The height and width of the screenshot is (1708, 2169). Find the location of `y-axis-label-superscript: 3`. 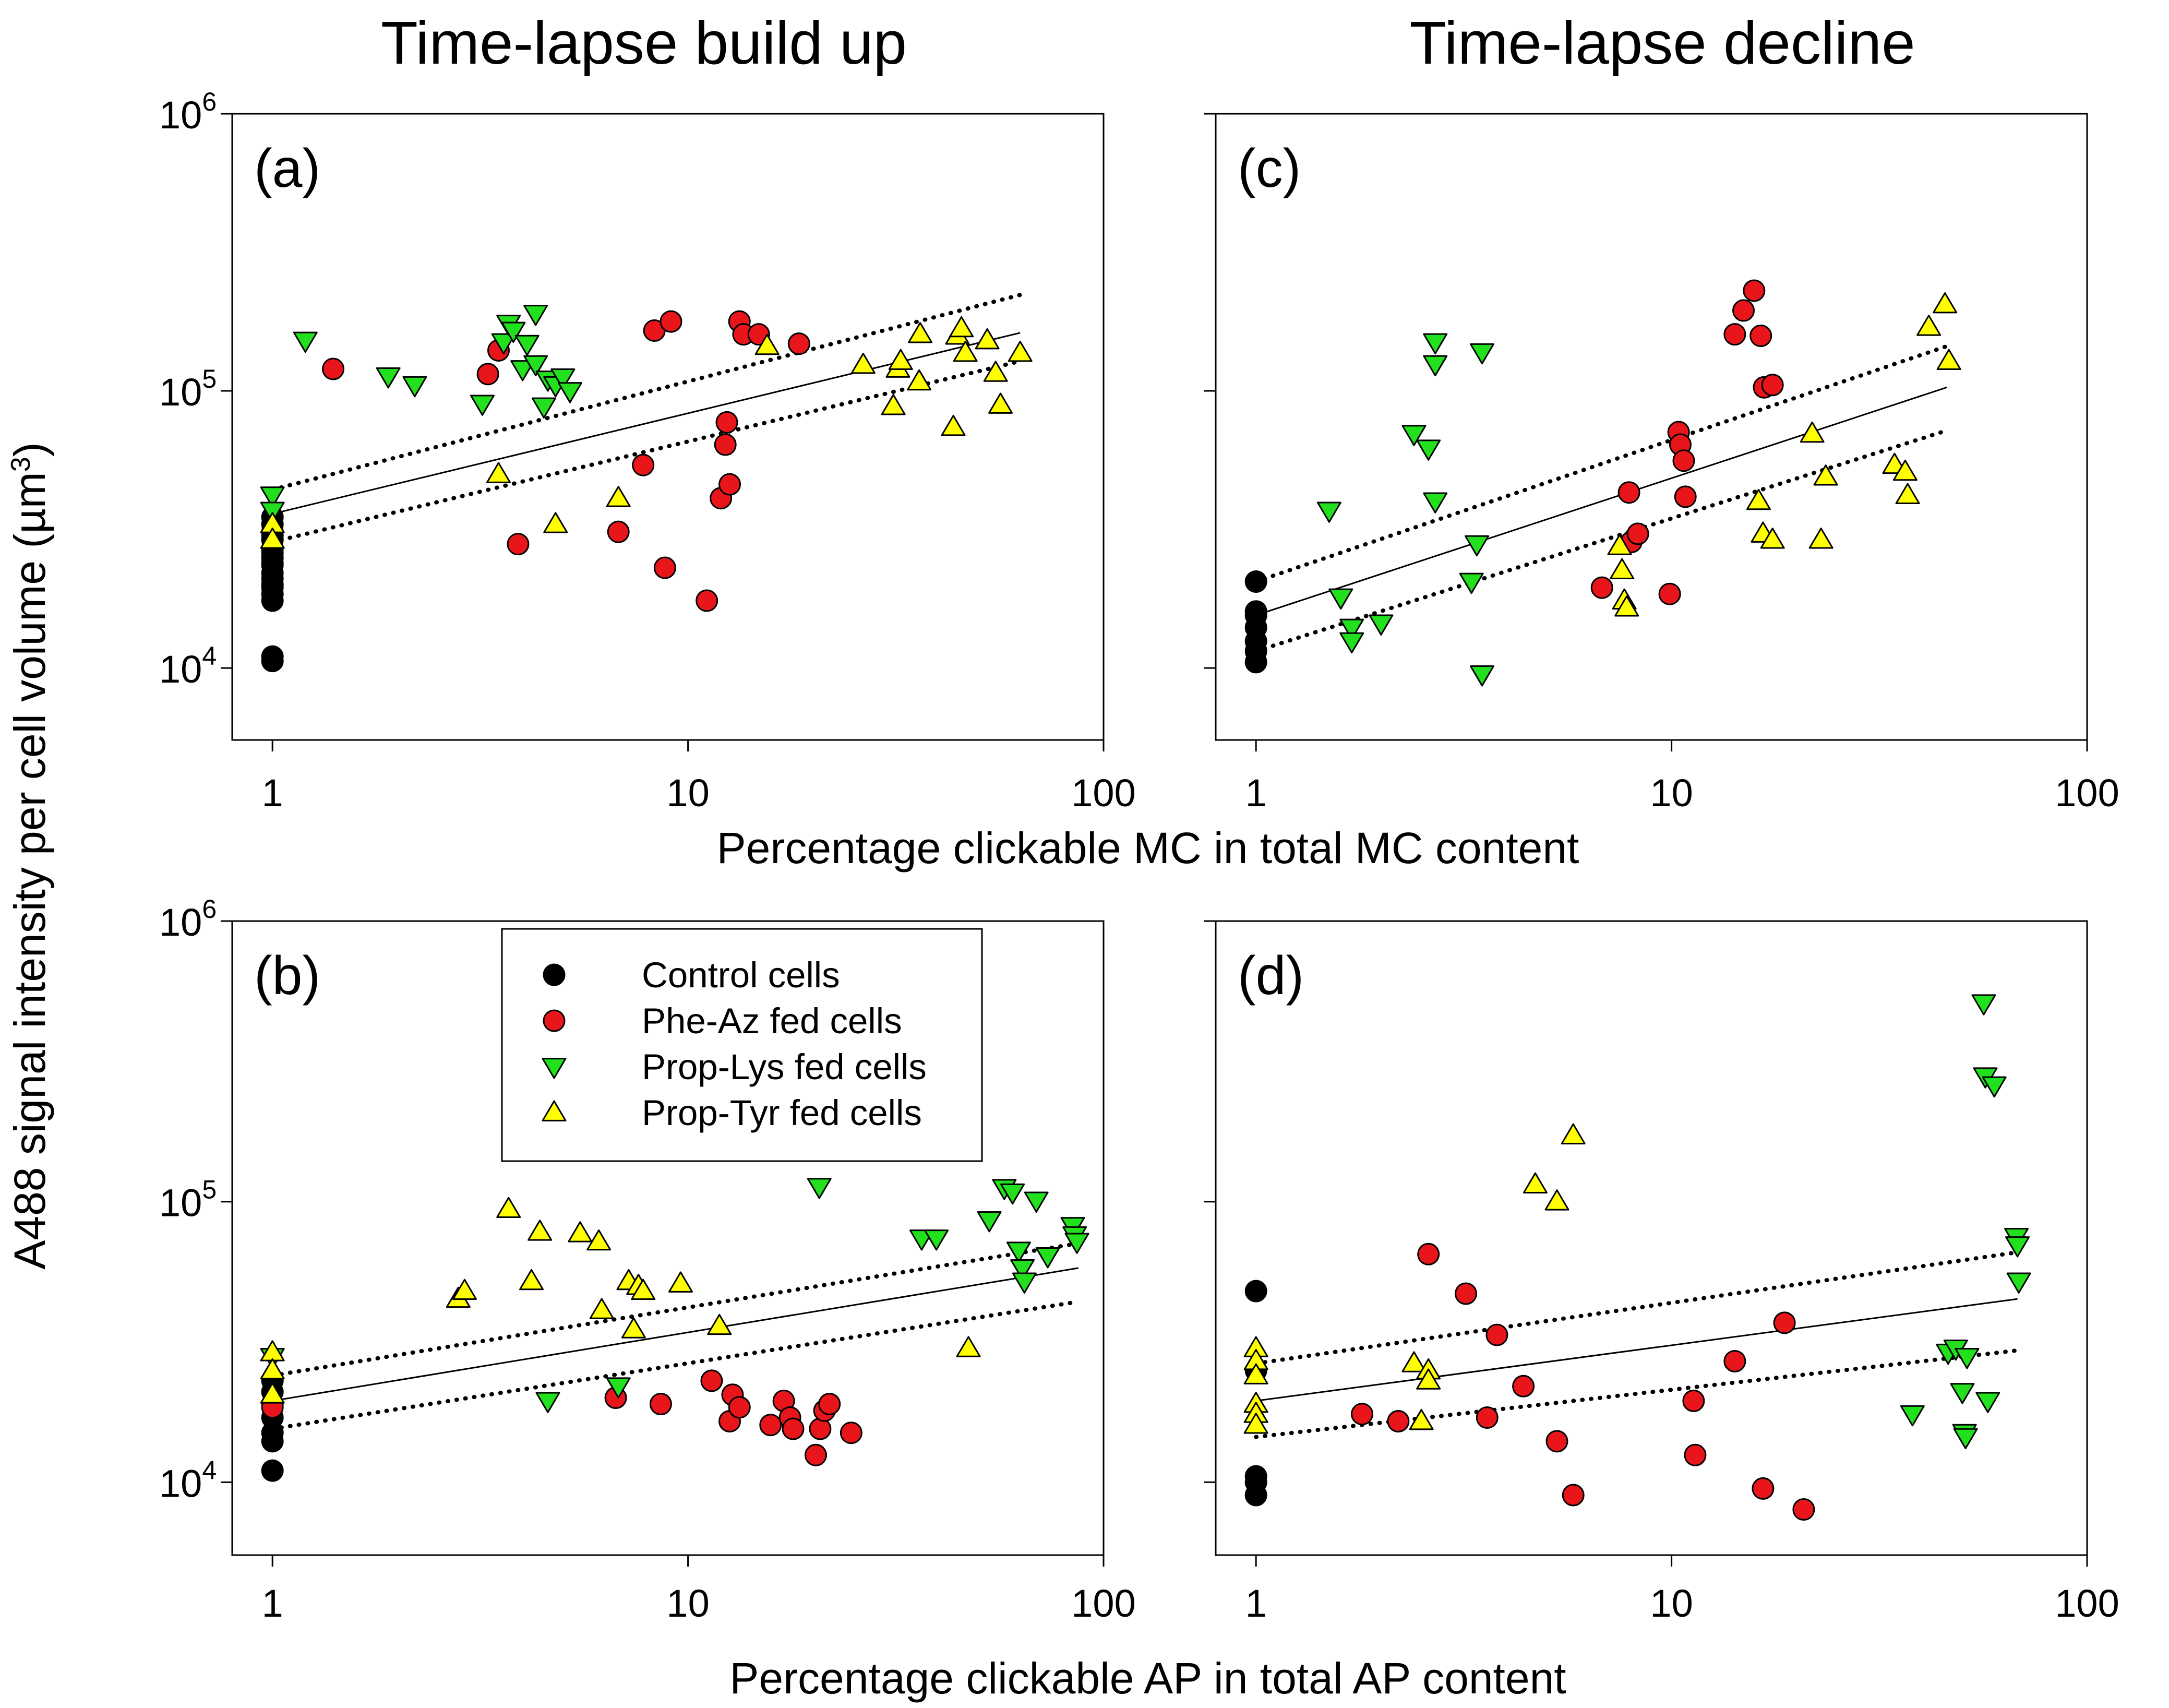

y-axis-label-superscript: 3 is located at coordinates (21, 464).